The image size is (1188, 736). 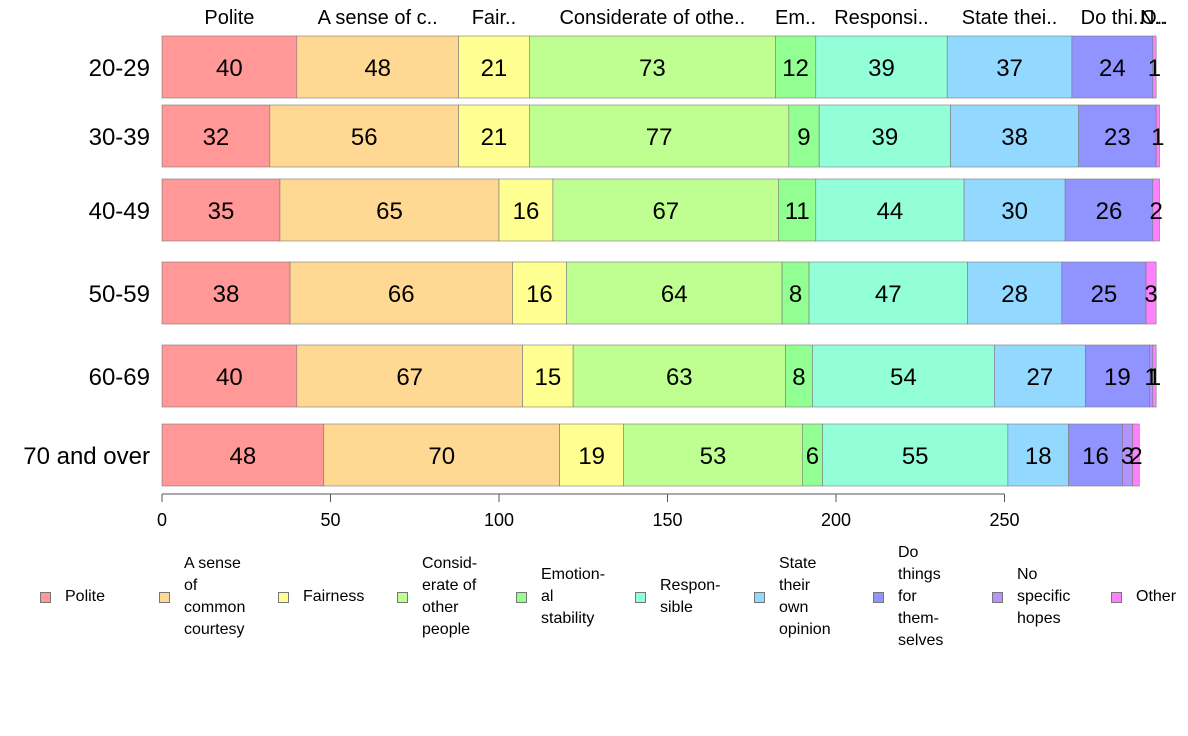 What do you see at coordinates (85, 596) in the screenshot?
I see `legend-label: Polite` at bounding box center [85, 596].